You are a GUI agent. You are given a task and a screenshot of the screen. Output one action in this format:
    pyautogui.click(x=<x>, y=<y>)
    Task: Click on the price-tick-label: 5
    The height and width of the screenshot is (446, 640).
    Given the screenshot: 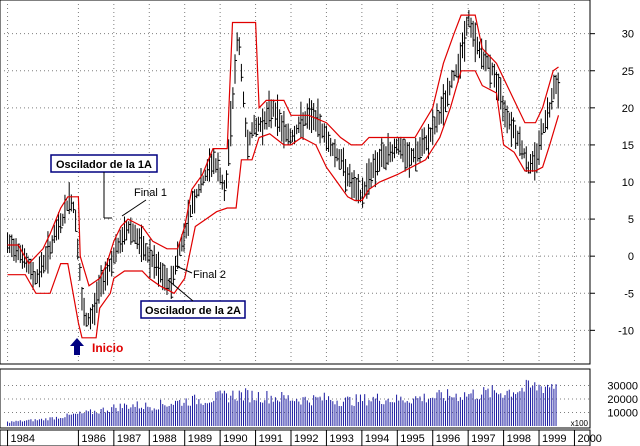 What is the action you would take?
    pyautogui.click(x=631, y=220)
    